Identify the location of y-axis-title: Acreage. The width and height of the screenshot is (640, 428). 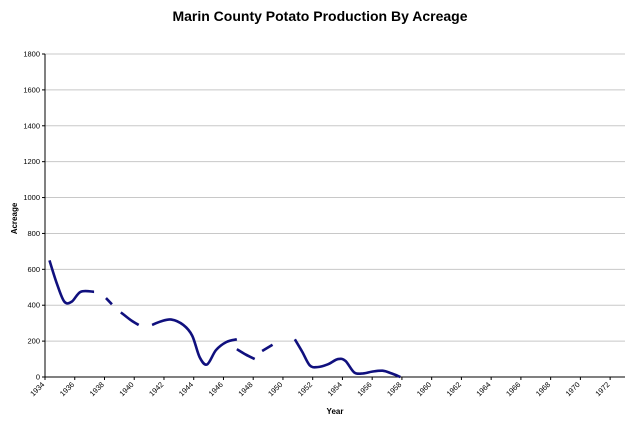
(14, 218).